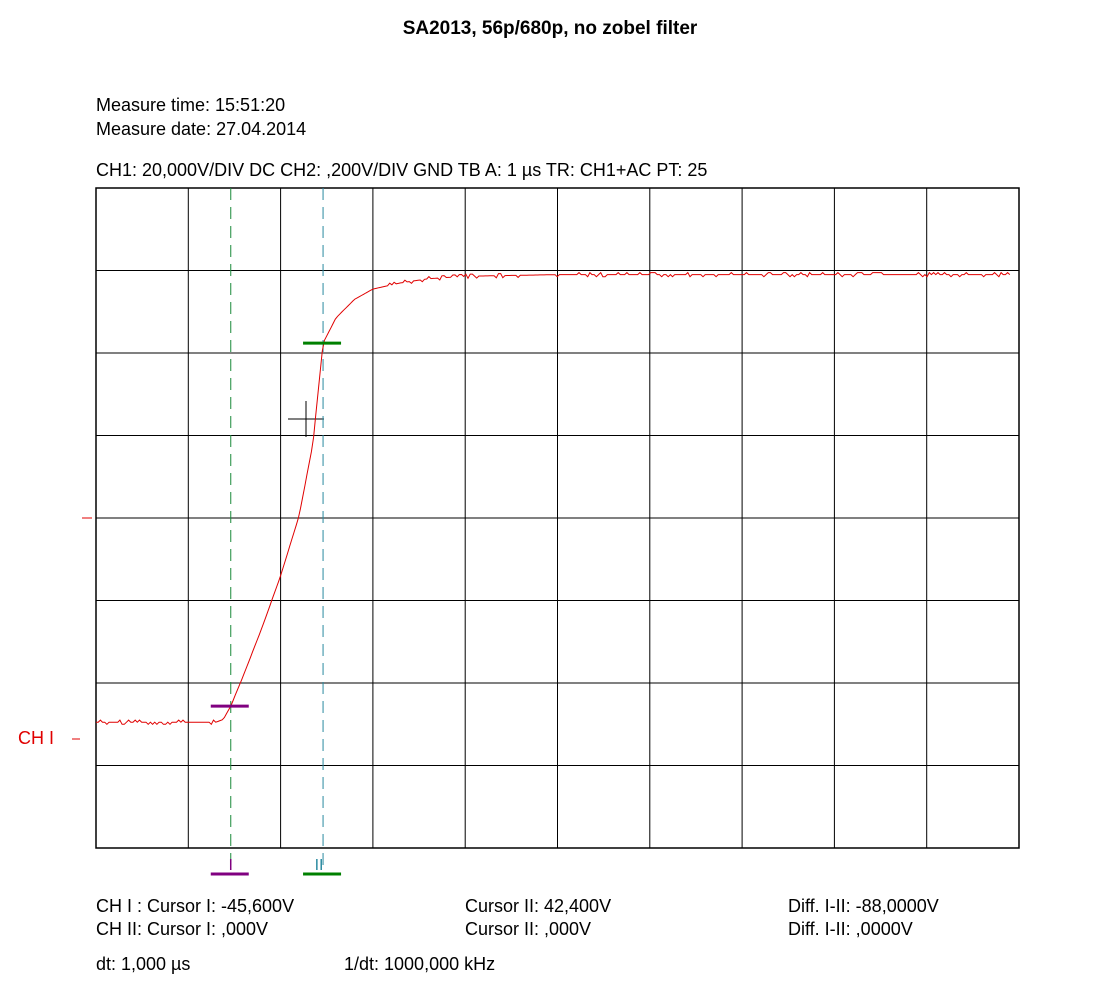 The height and width of the screenshot is (1000, 1100). Describe the element at coordinates (36, 738) in the screenshot. I see `channel-marker-label: CH I` at that location.